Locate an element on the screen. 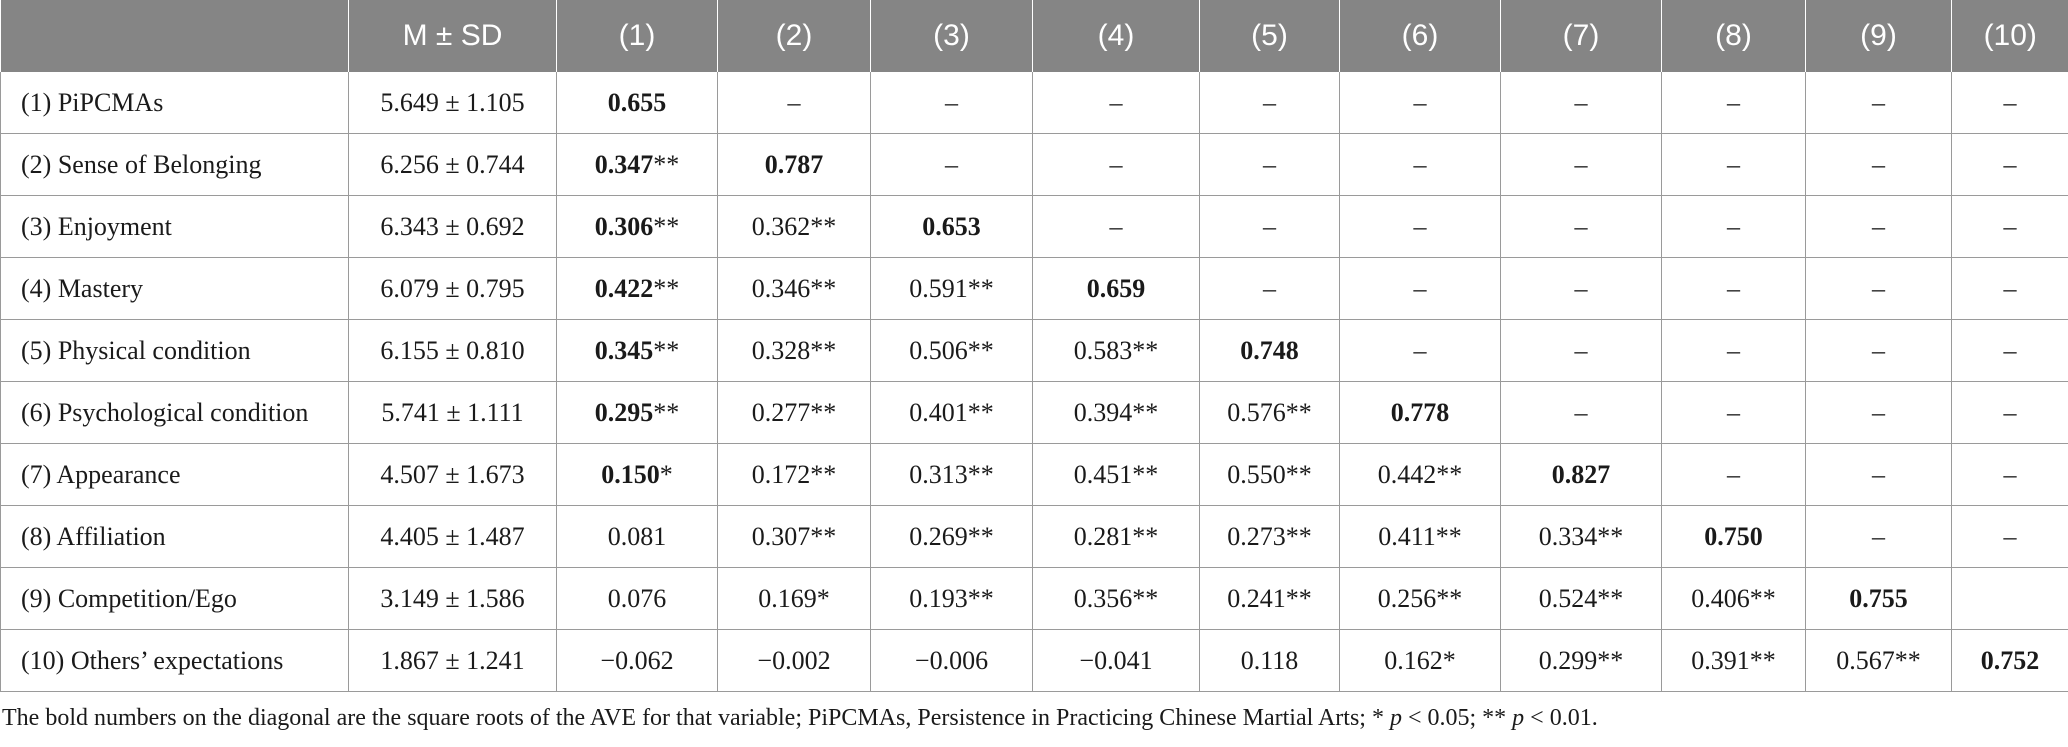 This screenshot has width=2068, height=747. correlation-cell: 0.306** is located at coordinates (637, 226).